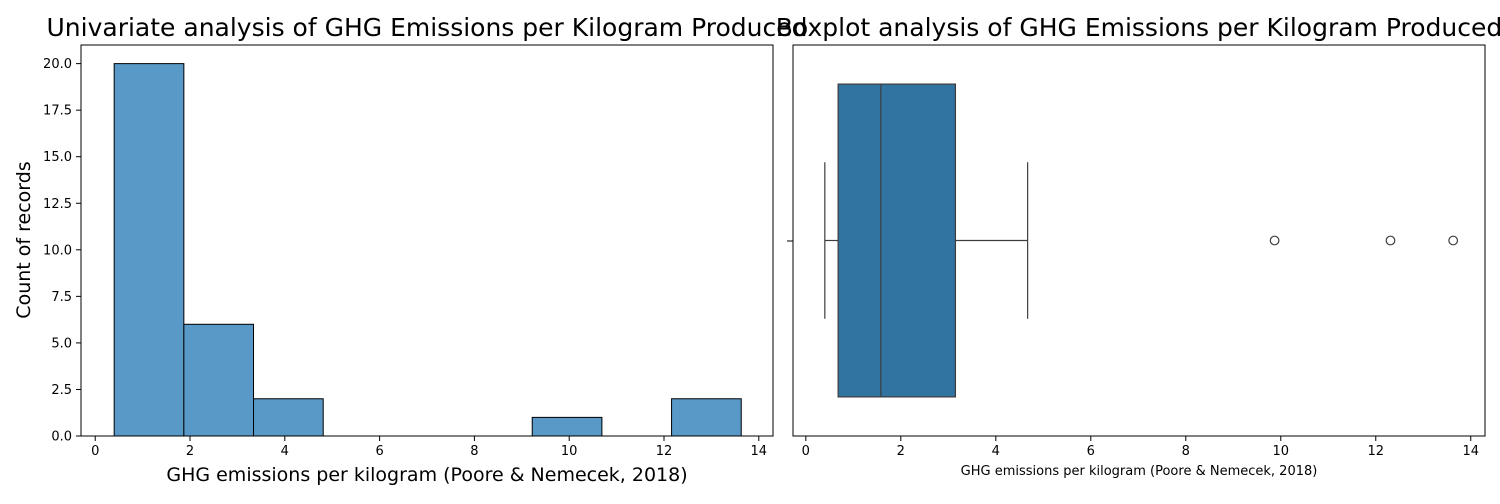  I want to click on histogram-x-tick-label: 2, so click(190, 451).